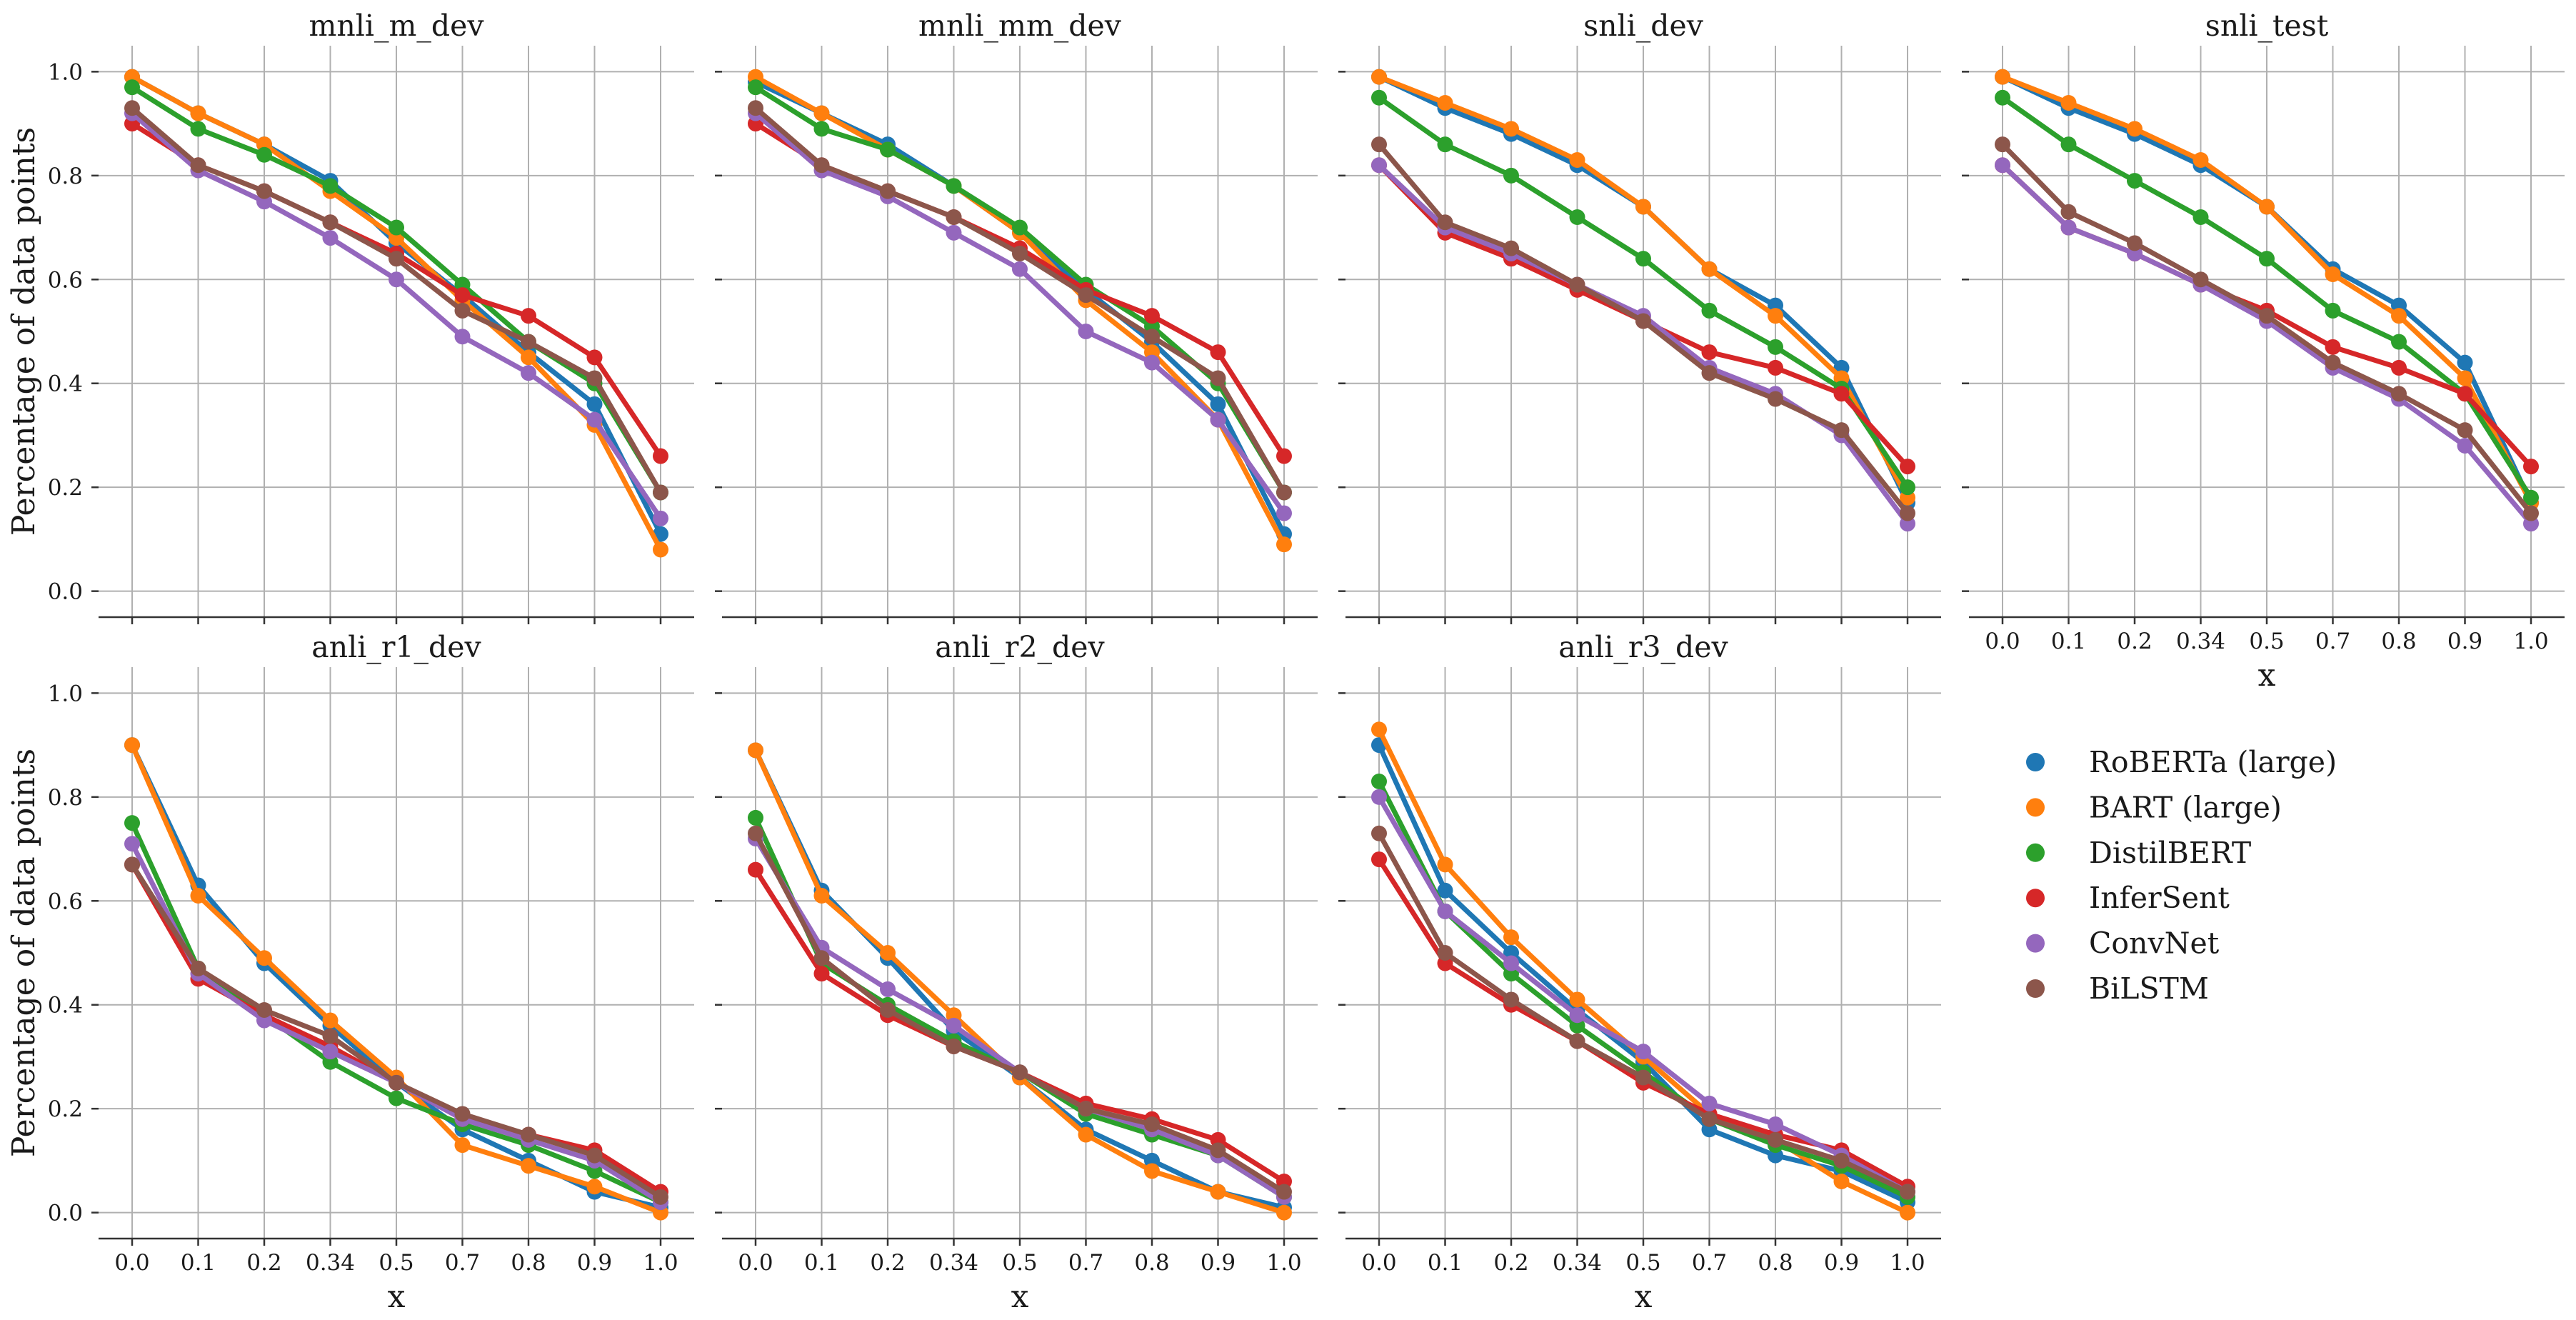  Describe the element at coordinates (2170, 853) in the screenshot. I see `legend-label: DistilBERT` at that location.